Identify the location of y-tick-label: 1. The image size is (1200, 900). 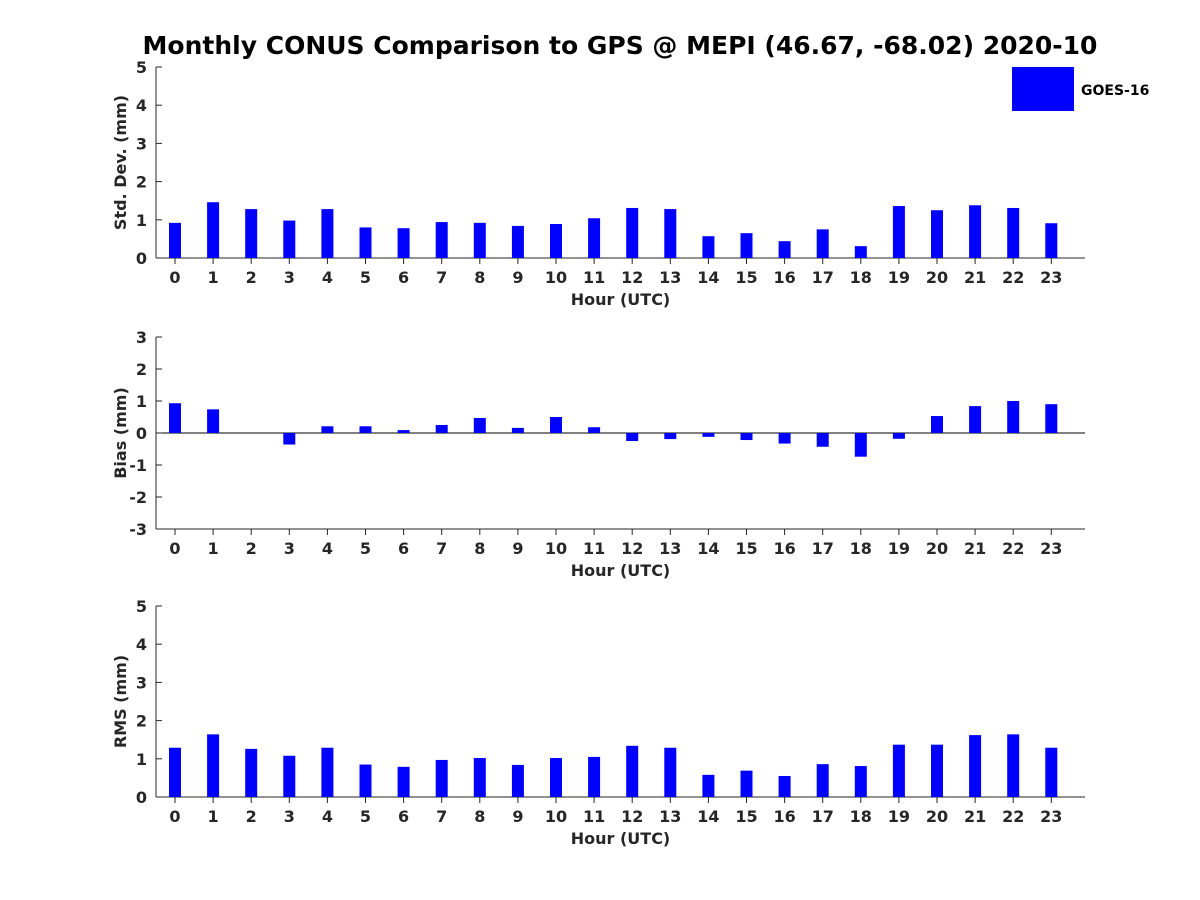
(141, 220).